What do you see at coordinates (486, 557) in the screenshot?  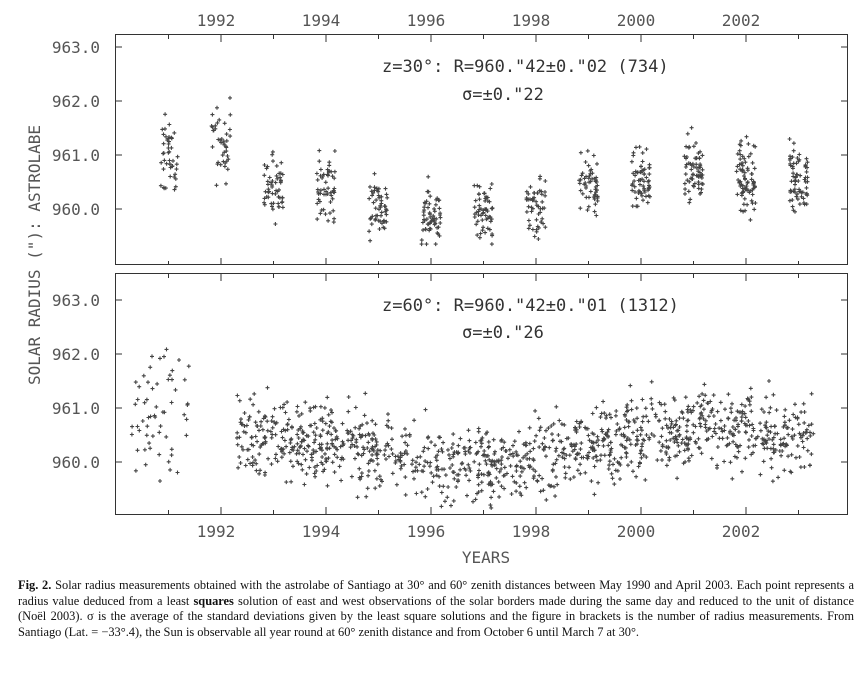 I see `x-axis-label: YEARS` at bounding box center [486, 557].